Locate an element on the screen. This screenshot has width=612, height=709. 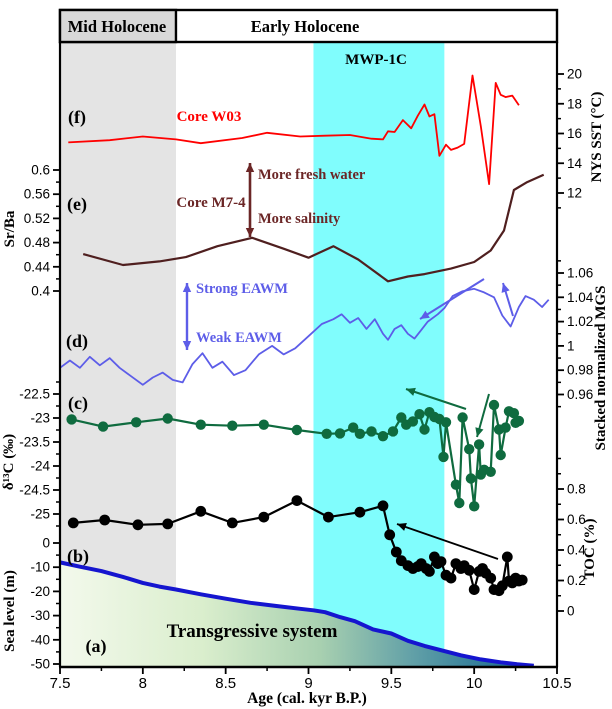
panel-label-a: (a) is located at coordinates (96, 646).